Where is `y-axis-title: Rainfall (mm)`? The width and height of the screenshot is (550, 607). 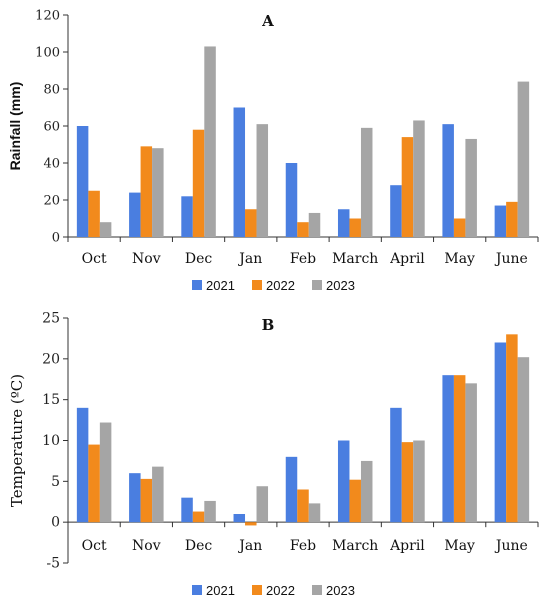
y-axis-title: Rainfall (mm) is located at coordinates (15, 126).